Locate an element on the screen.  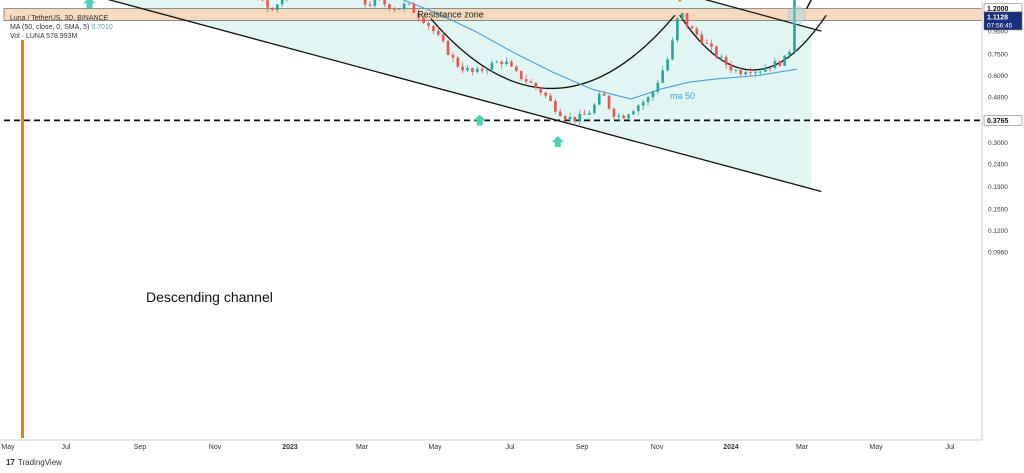
price-tick-label: 0.1200 is located at coordinates (998, 231).